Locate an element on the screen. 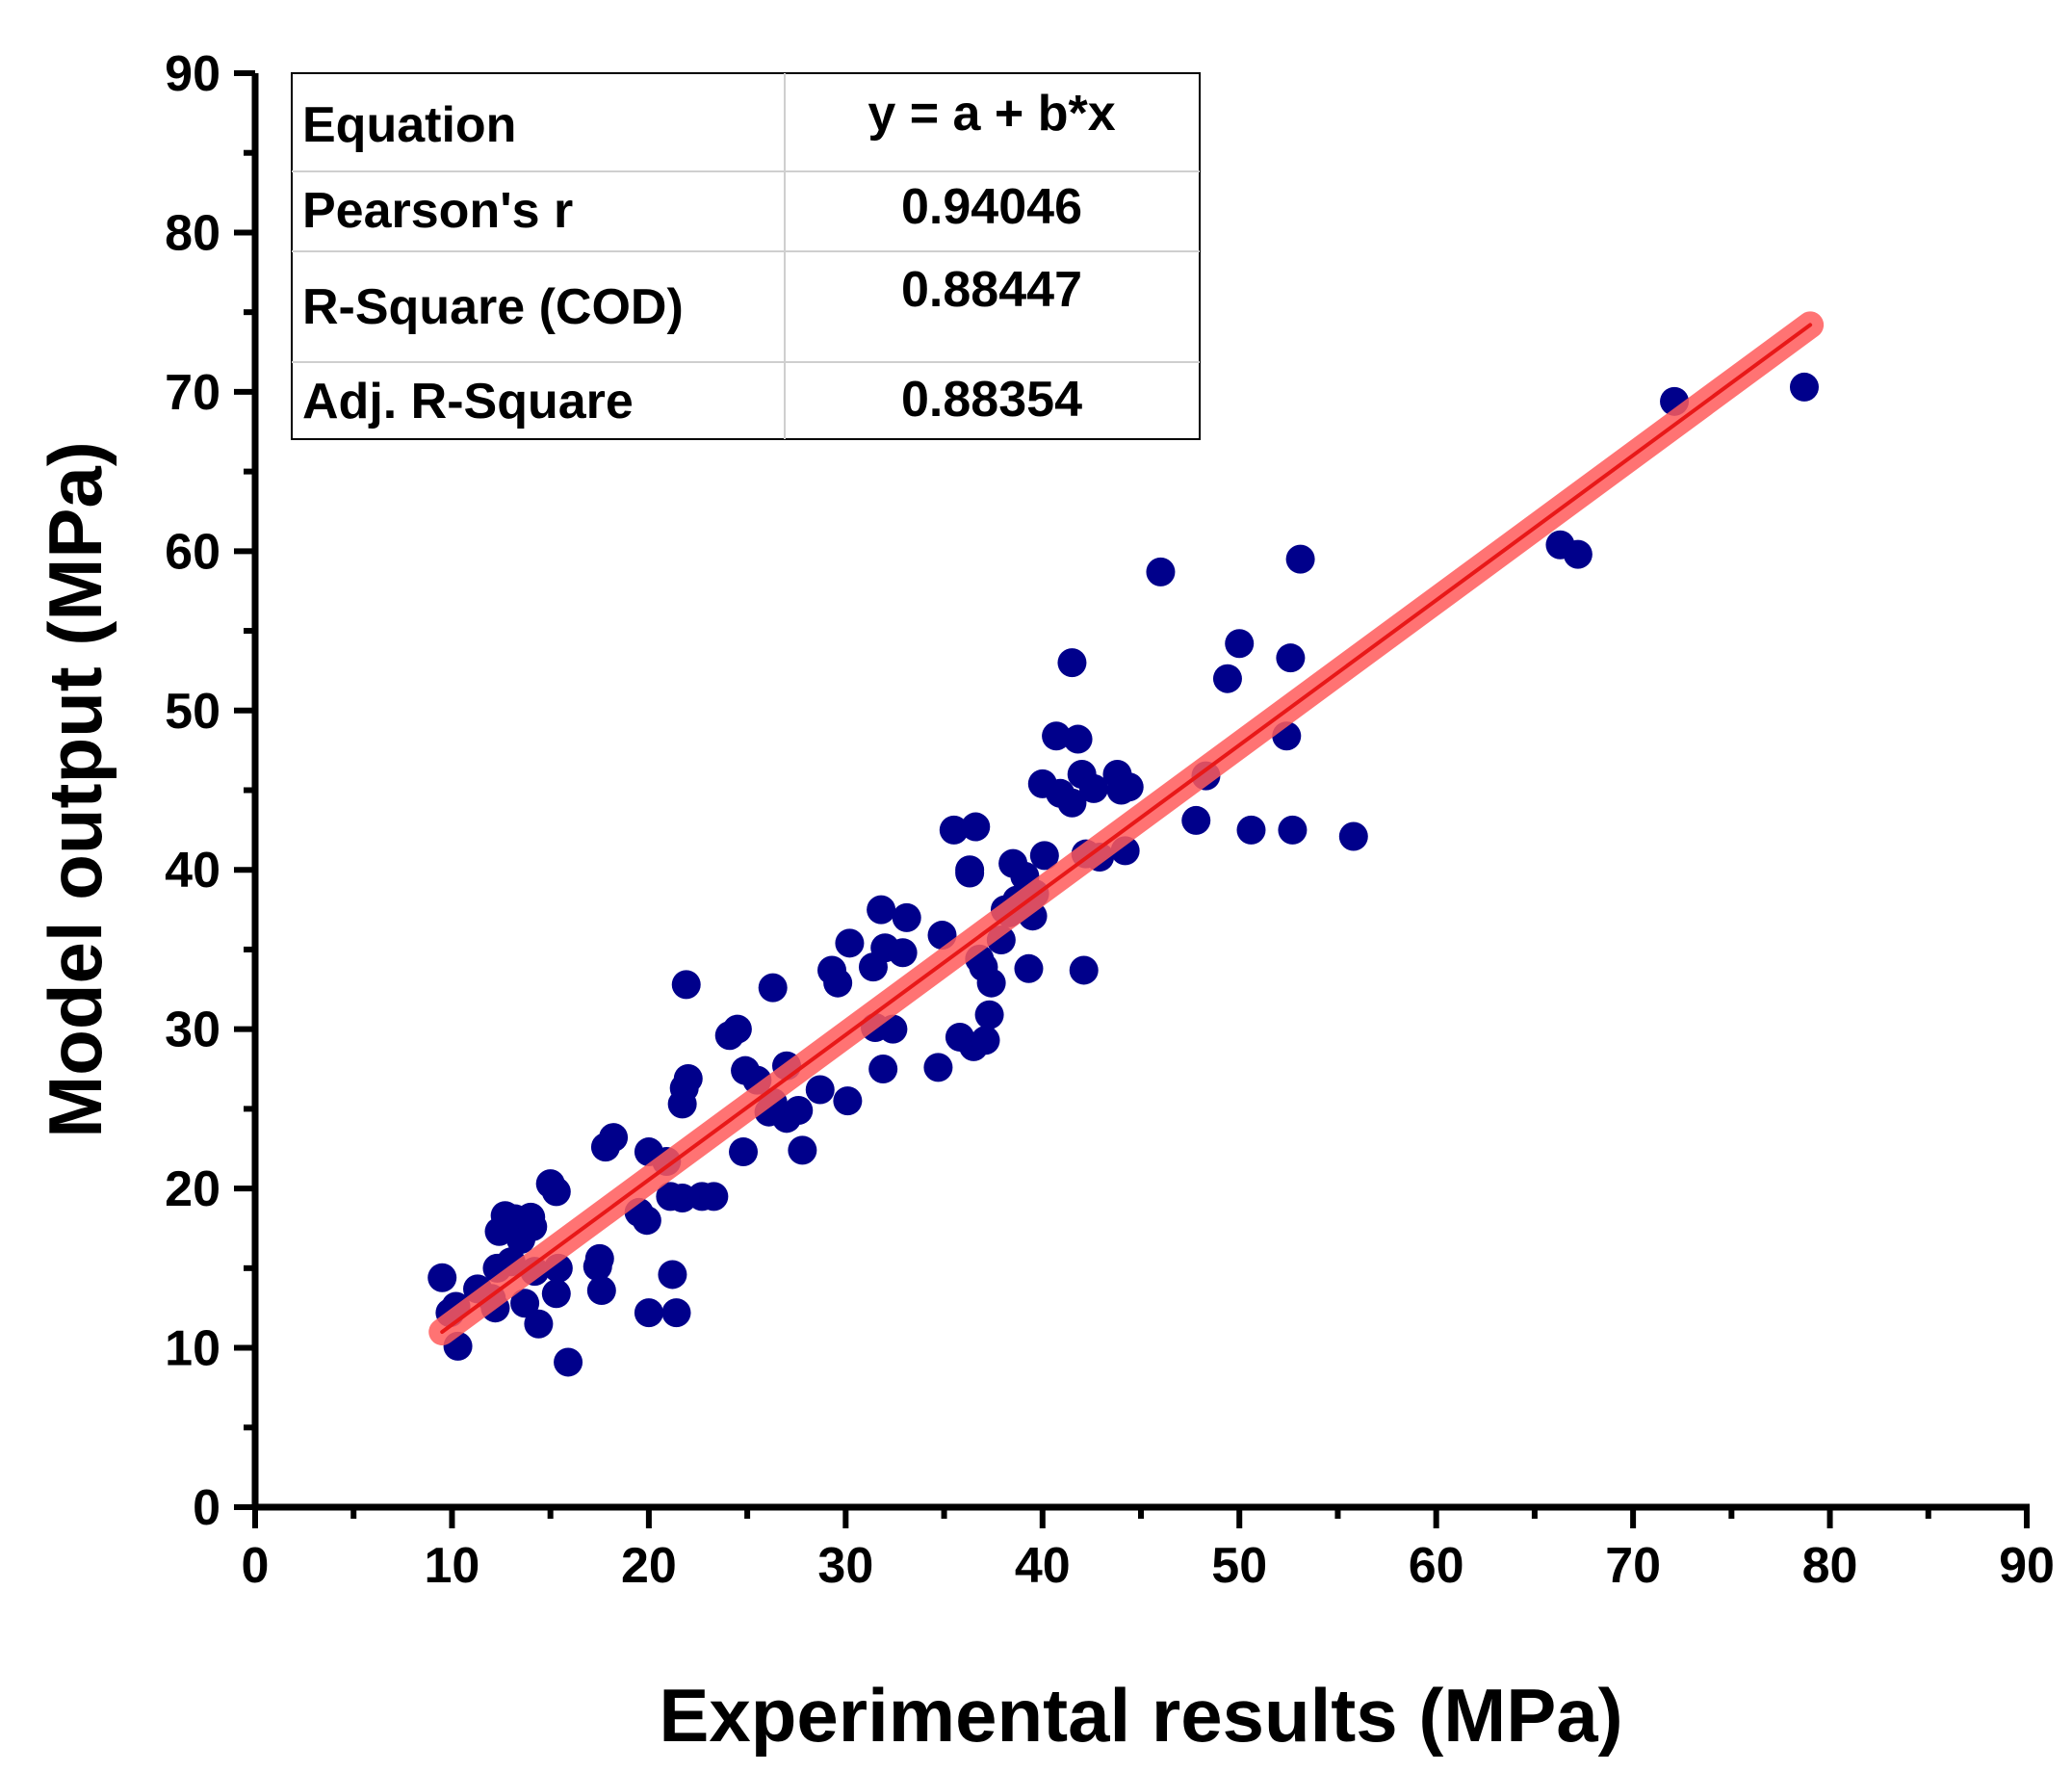  stats-value-pearson: 0.94046 is located at coordinates (991, 207).